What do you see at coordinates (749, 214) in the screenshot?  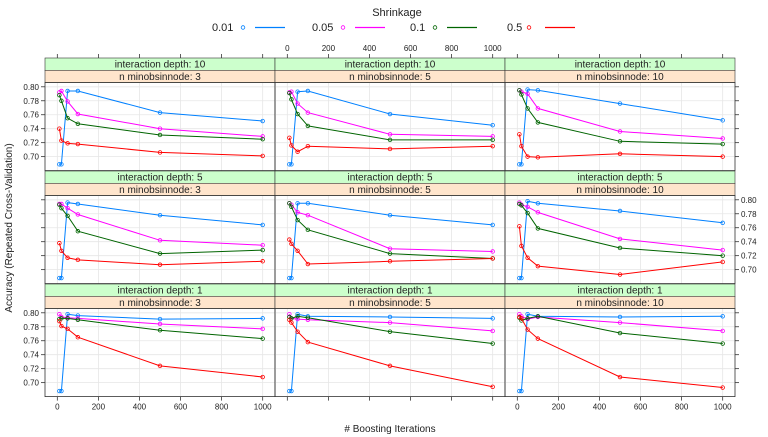 I see `y-tick-label: 0.78` at bounding box center [749, 214].